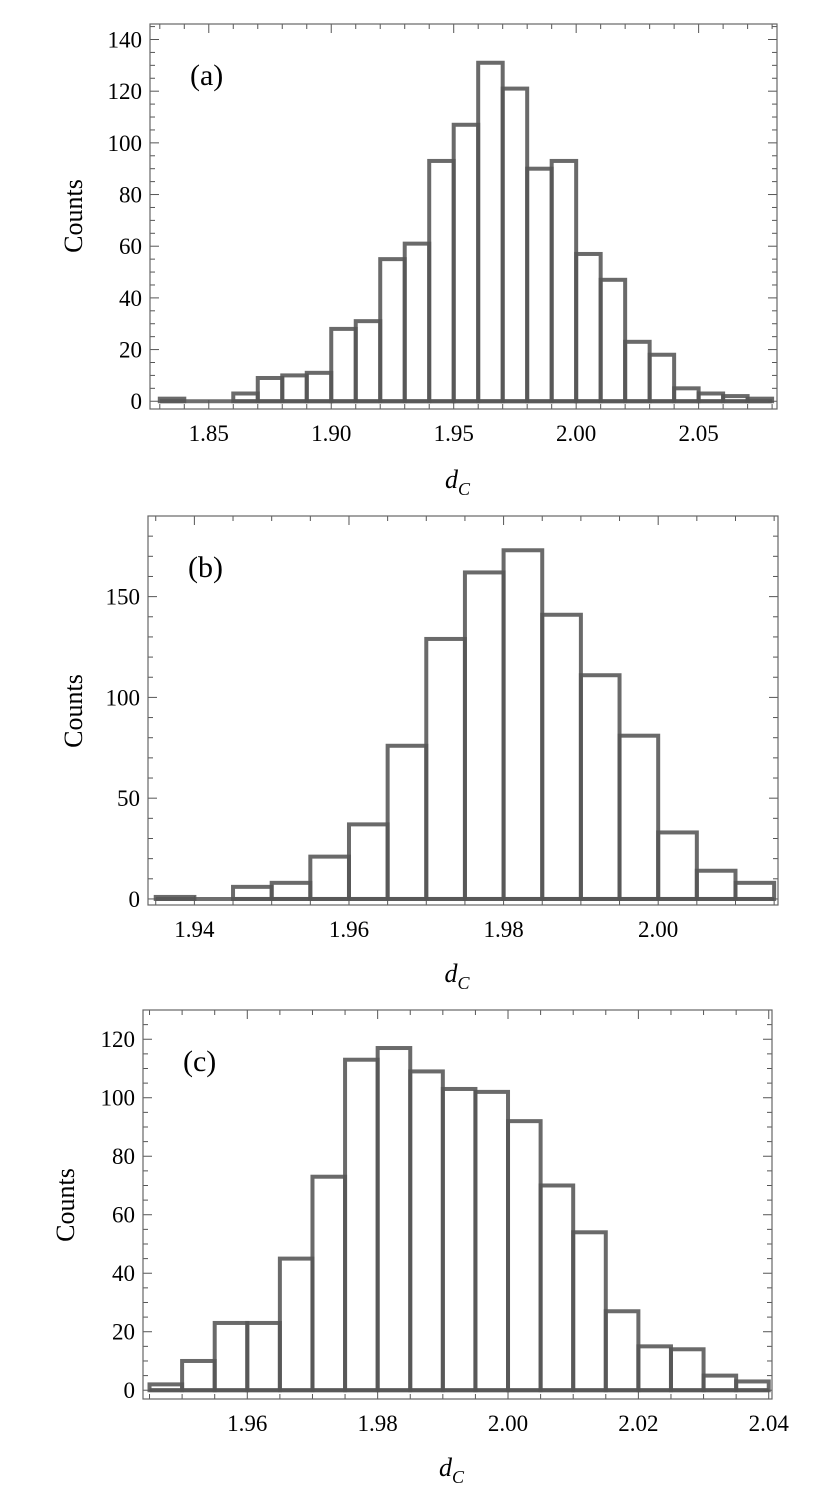 The width and height of the screenshot is (830, 1506). Describe the element at coordinates (209, 433) in the screenshot. I see `x-tick-label: 1.85` at that location.